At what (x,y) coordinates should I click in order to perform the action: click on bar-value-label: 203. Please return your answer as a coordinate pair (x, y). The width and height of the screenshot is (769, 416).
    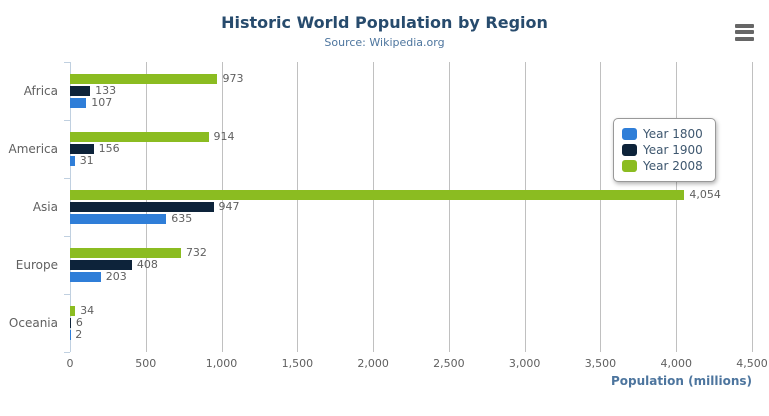
    Looking at the image, I should click on (116, 276).